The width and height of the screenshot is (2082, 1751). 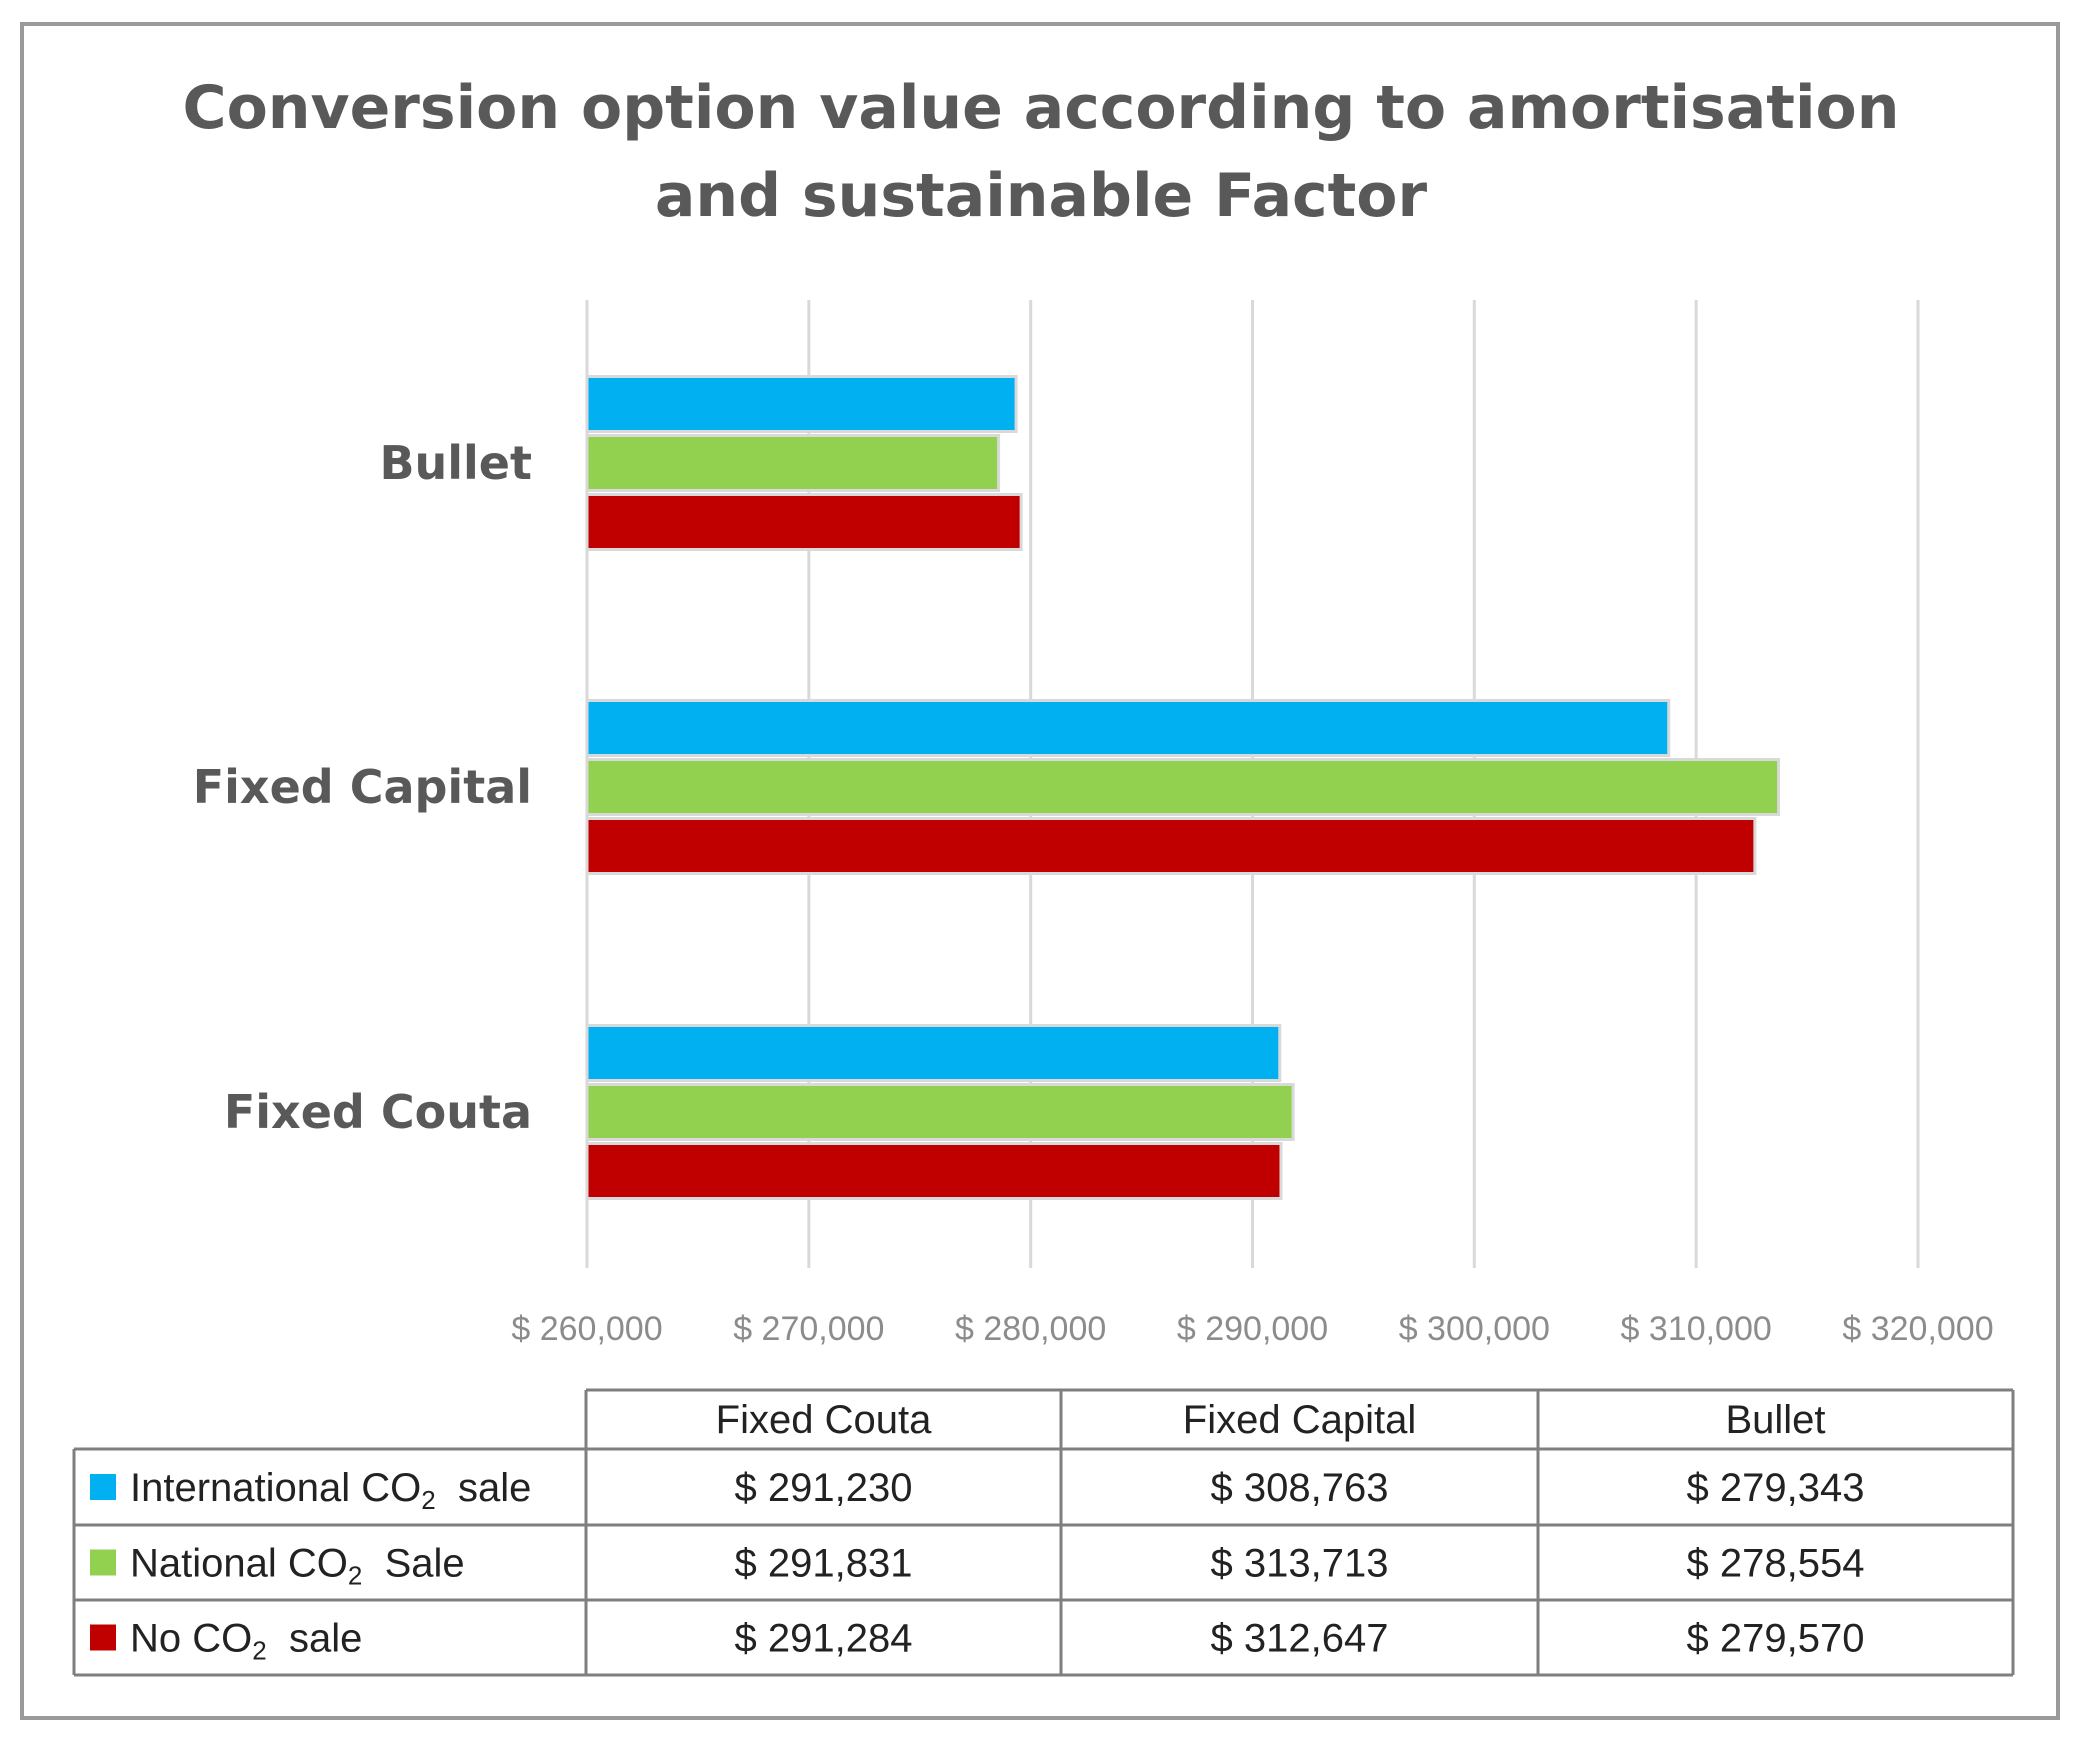 I want to click on x-tick-label: $ 260,000, so click(x=586, y=1329).